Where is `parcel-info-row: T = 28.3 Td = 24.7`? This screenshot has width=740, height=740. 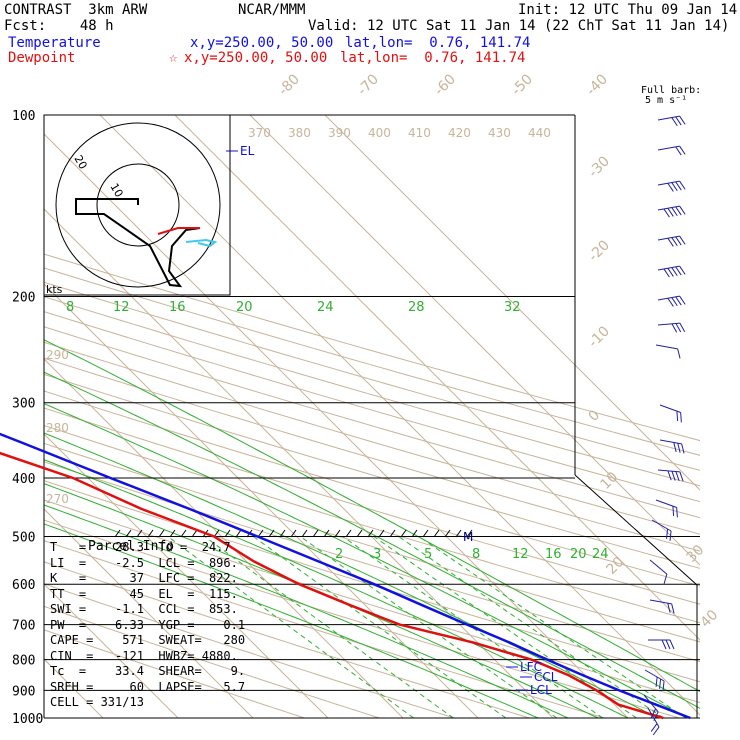
parcel-info-row: T = 28.3 Td = 24.7 is located at coordinates (140, 547).